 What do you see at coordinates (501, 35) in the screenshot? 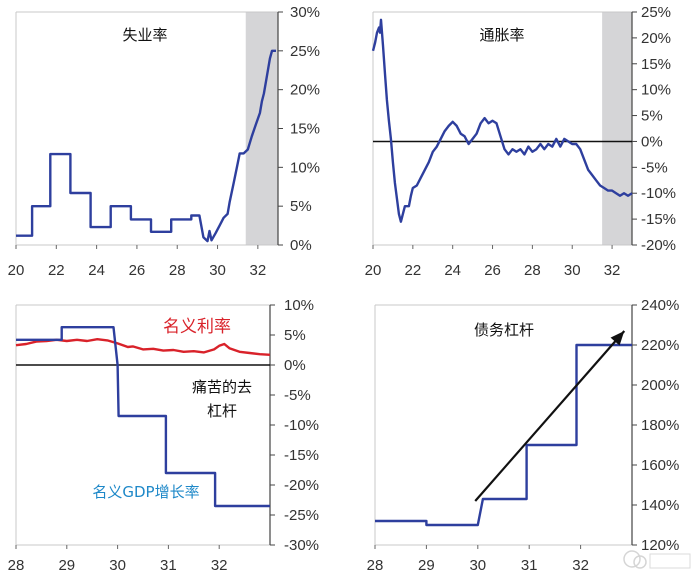
I see `chart-title: 通胀率` at bounding box center [501, 35].